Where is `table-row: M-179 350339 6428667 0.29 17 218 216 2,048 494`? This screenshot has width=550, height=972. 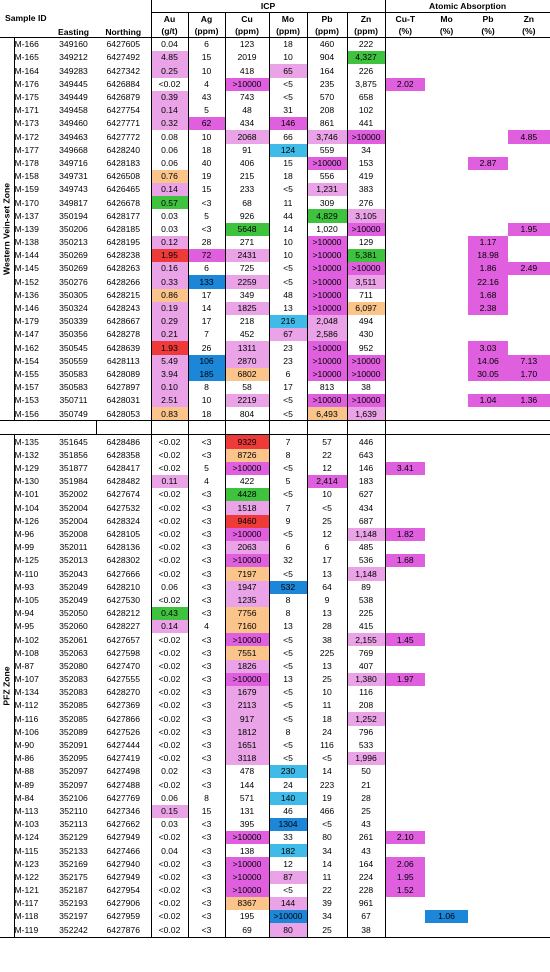 table-row: M-179 350339 6428667 0.29 17 218 216 2,048 494 is located at coordinates (275, 321).